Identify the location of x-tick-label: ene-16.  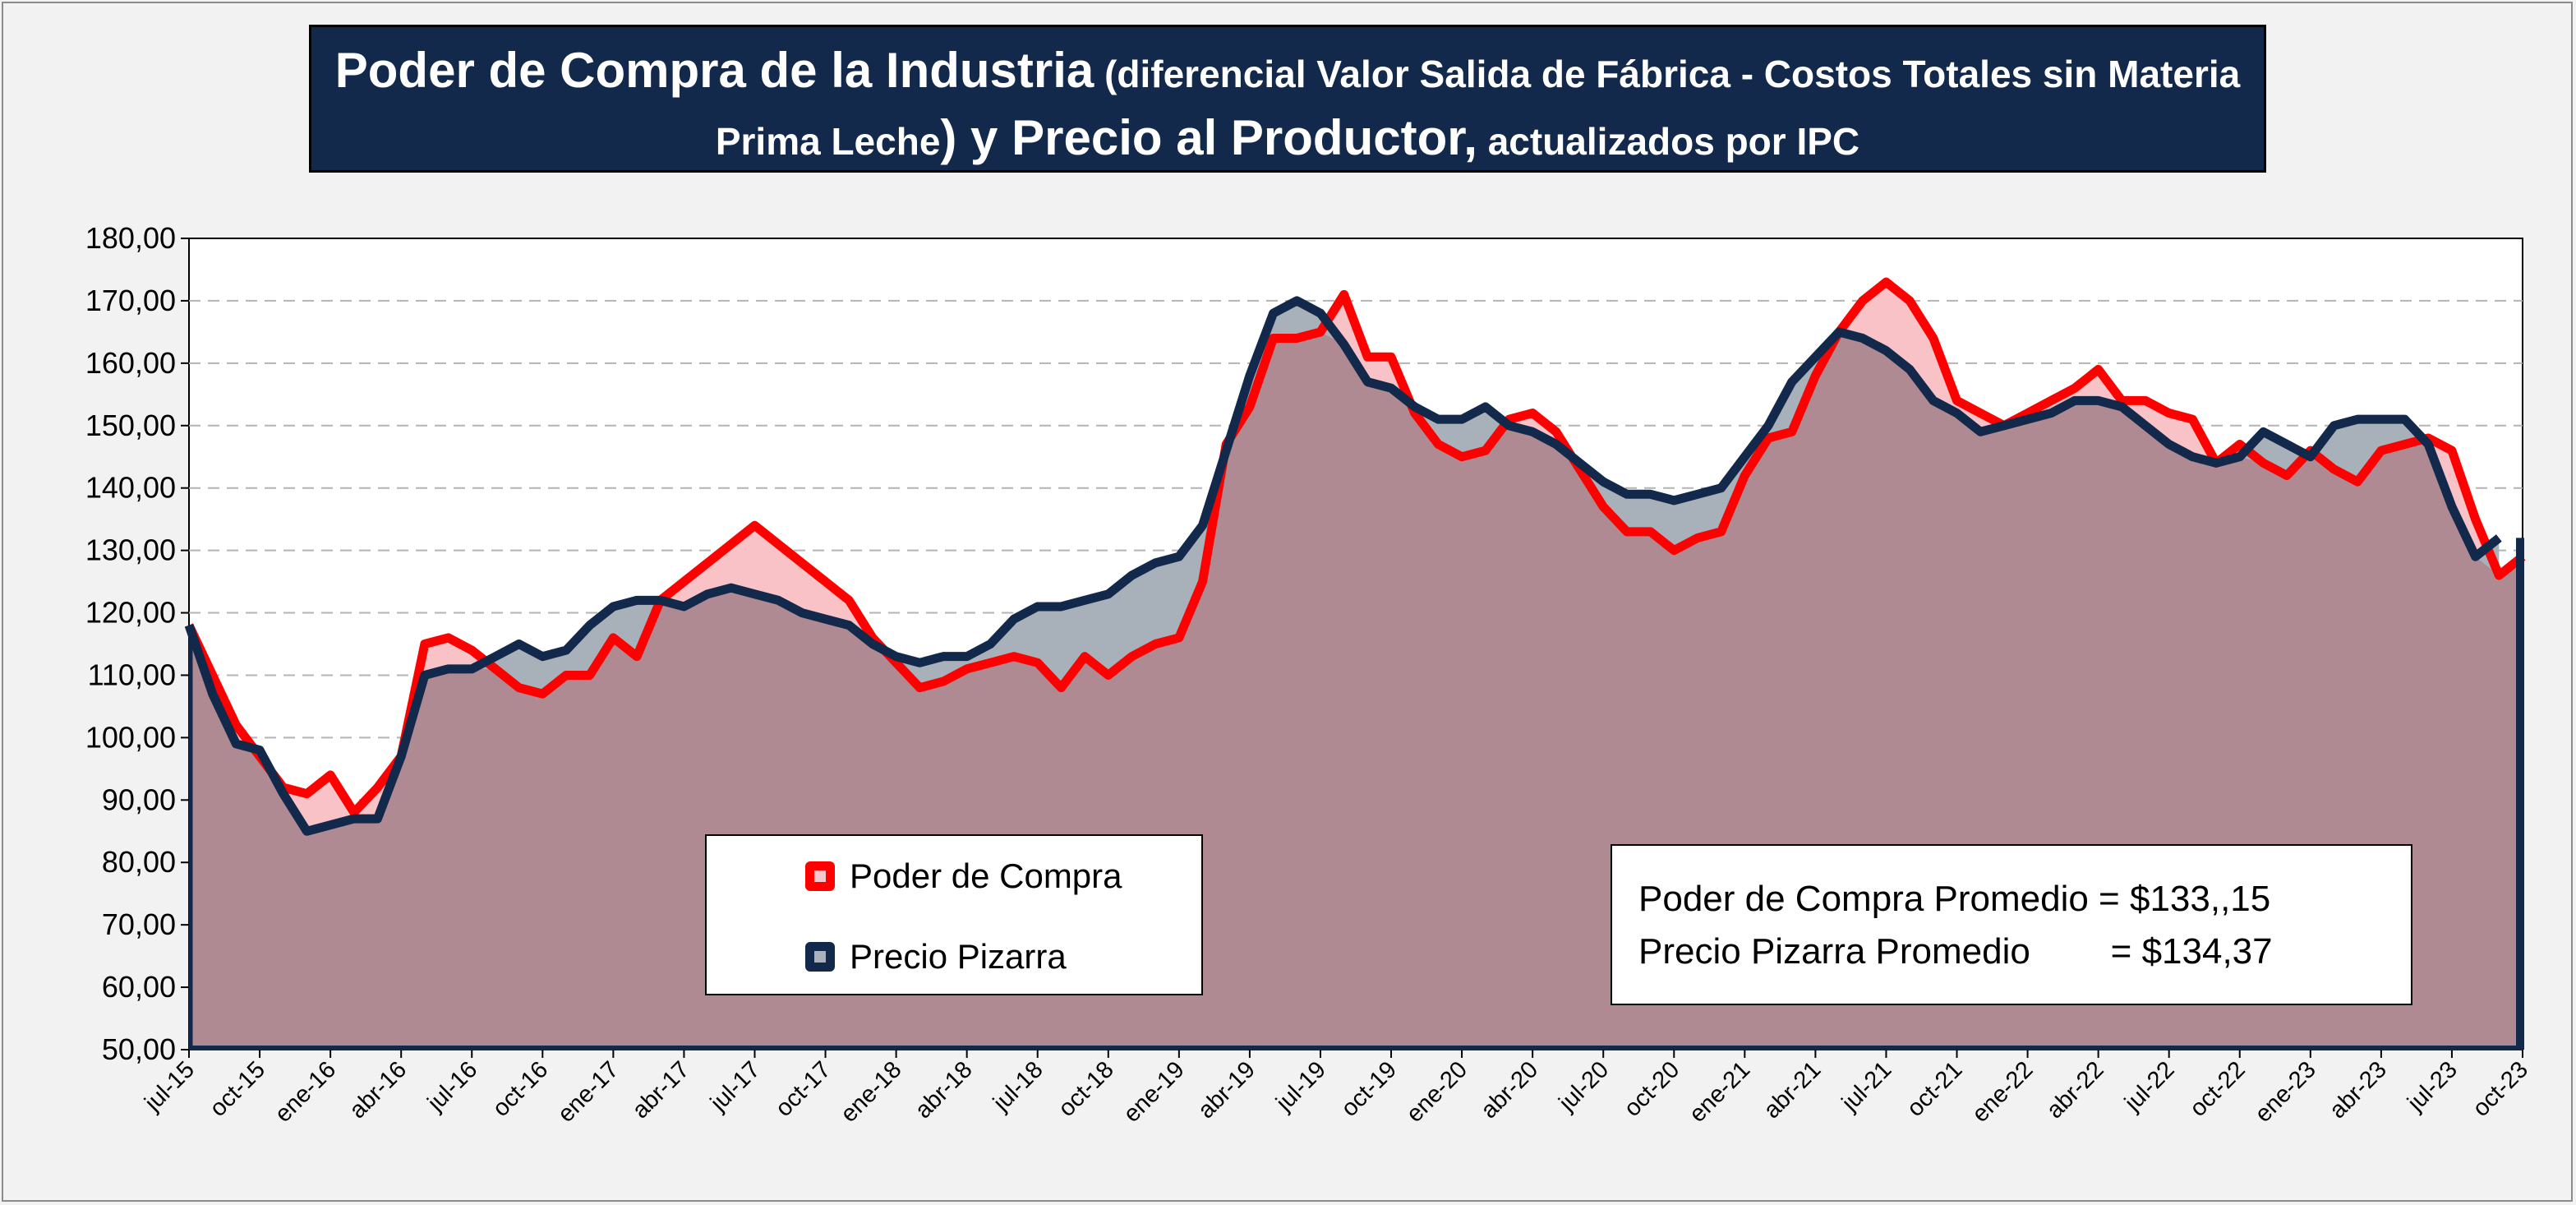
(305, 1091).